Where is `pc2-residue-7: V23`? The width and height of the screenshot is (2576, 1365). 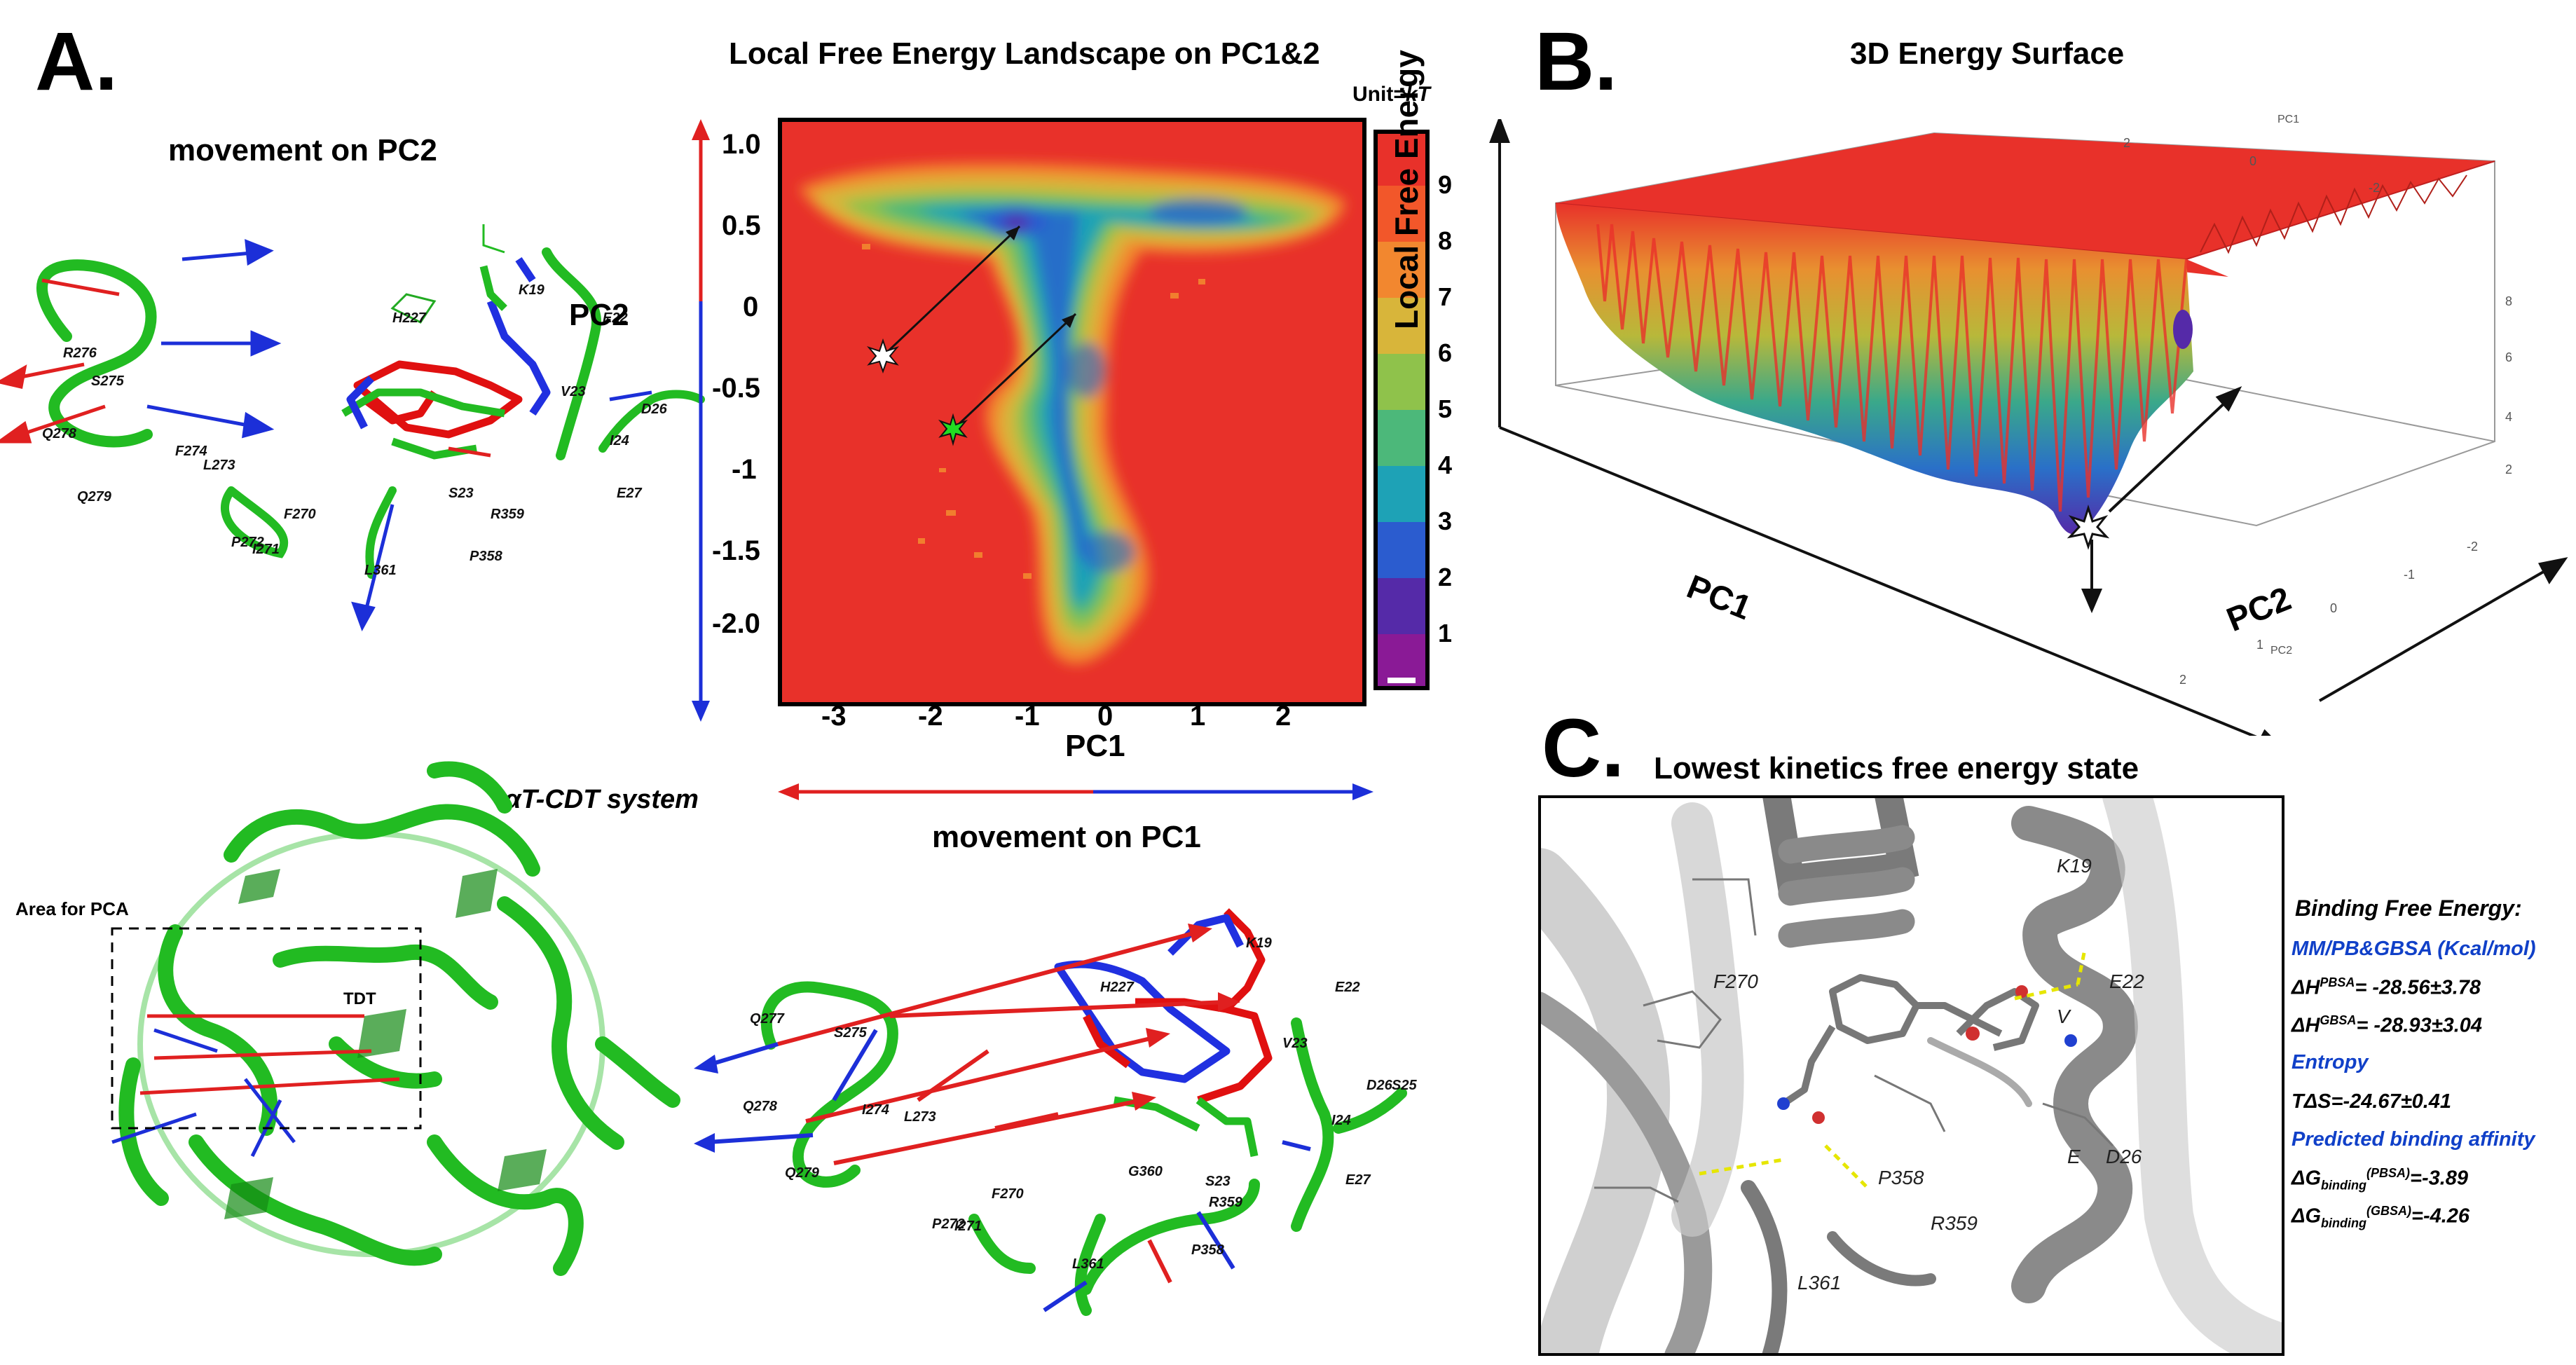 pc2-residue-7: V23 is located at coordinates (573, 391).